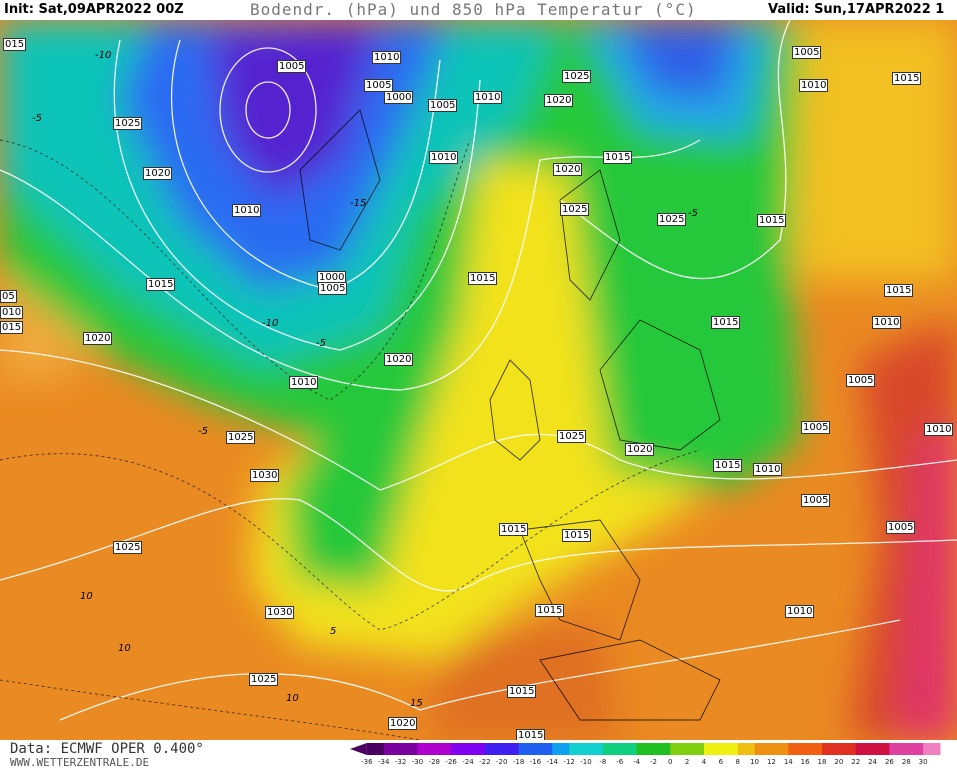 Image resolution: width=957 pixels, height=768 pixels. What do you see at coordinates (906, 762) in the screenshot?
I see `scale-label: 28` at bounding box center [906, 762].